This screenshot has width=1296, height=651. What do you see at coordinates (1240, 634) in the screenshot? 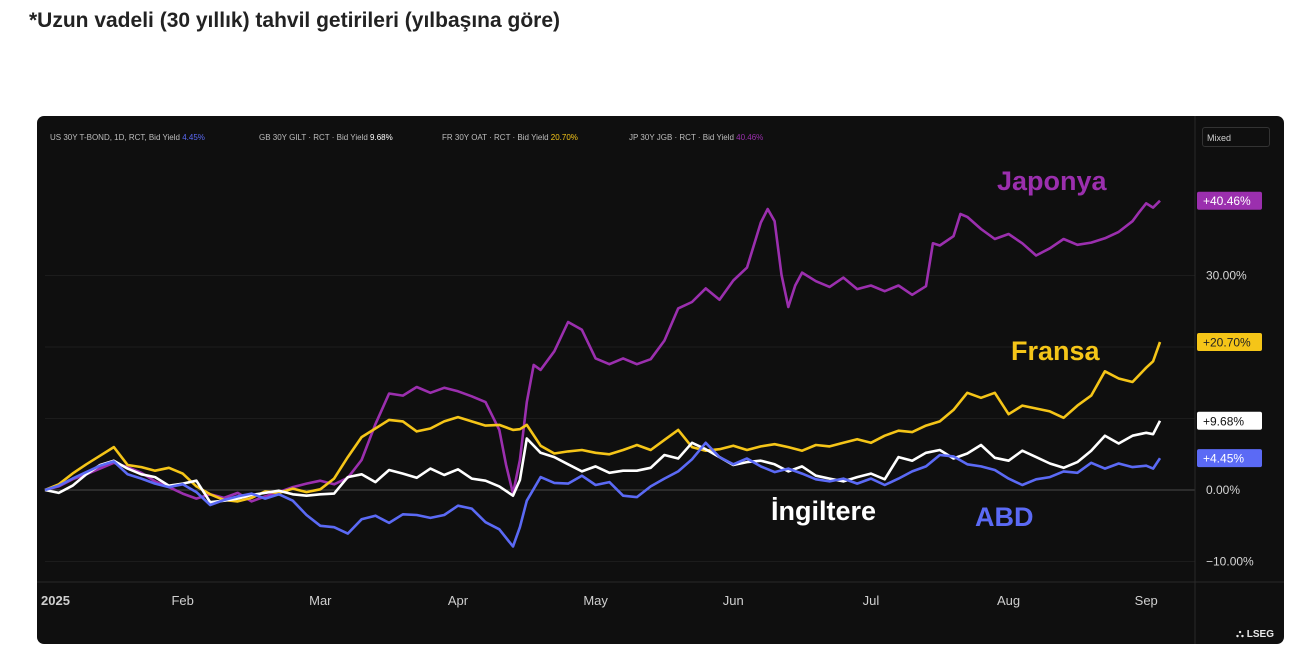
I see `lseg-logo-icon: ⛬` at bounding box center [1240, 634].